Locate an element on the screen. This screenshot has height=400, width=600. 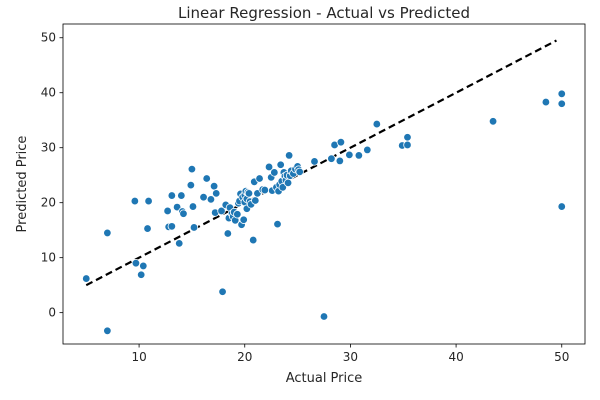
y-tick-label: 20 is located at coordinates (48, 203).